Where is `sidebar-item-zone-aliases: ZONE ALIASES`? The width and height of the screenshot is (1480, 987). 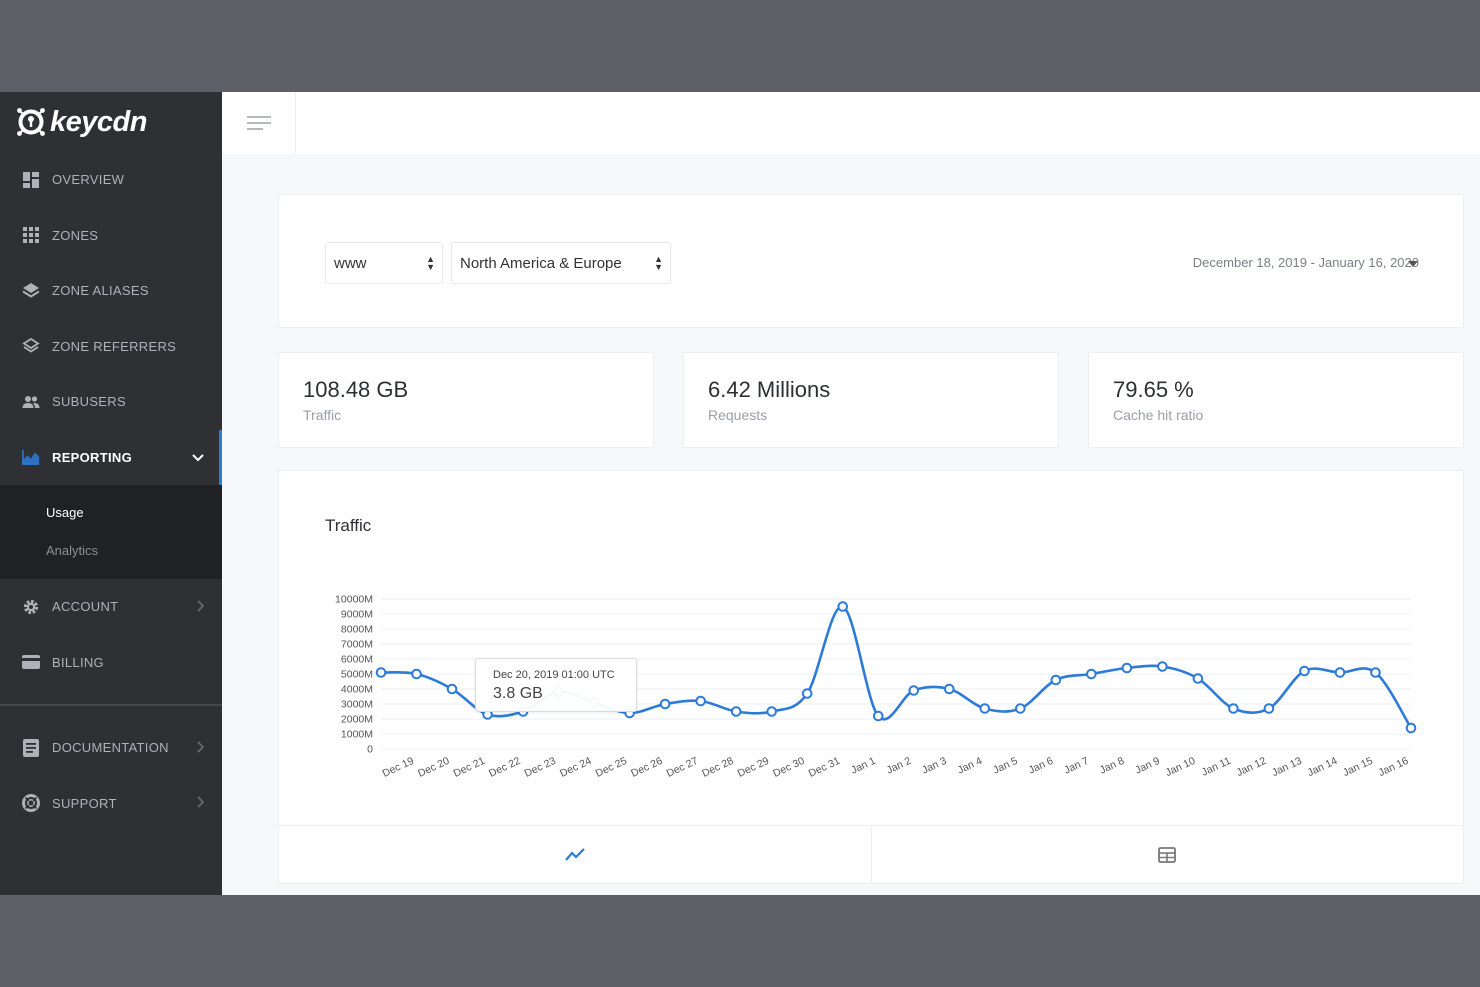
sidebar-item-zone-aliases: ZONE ALIASES is located at coordinates (111, 291).